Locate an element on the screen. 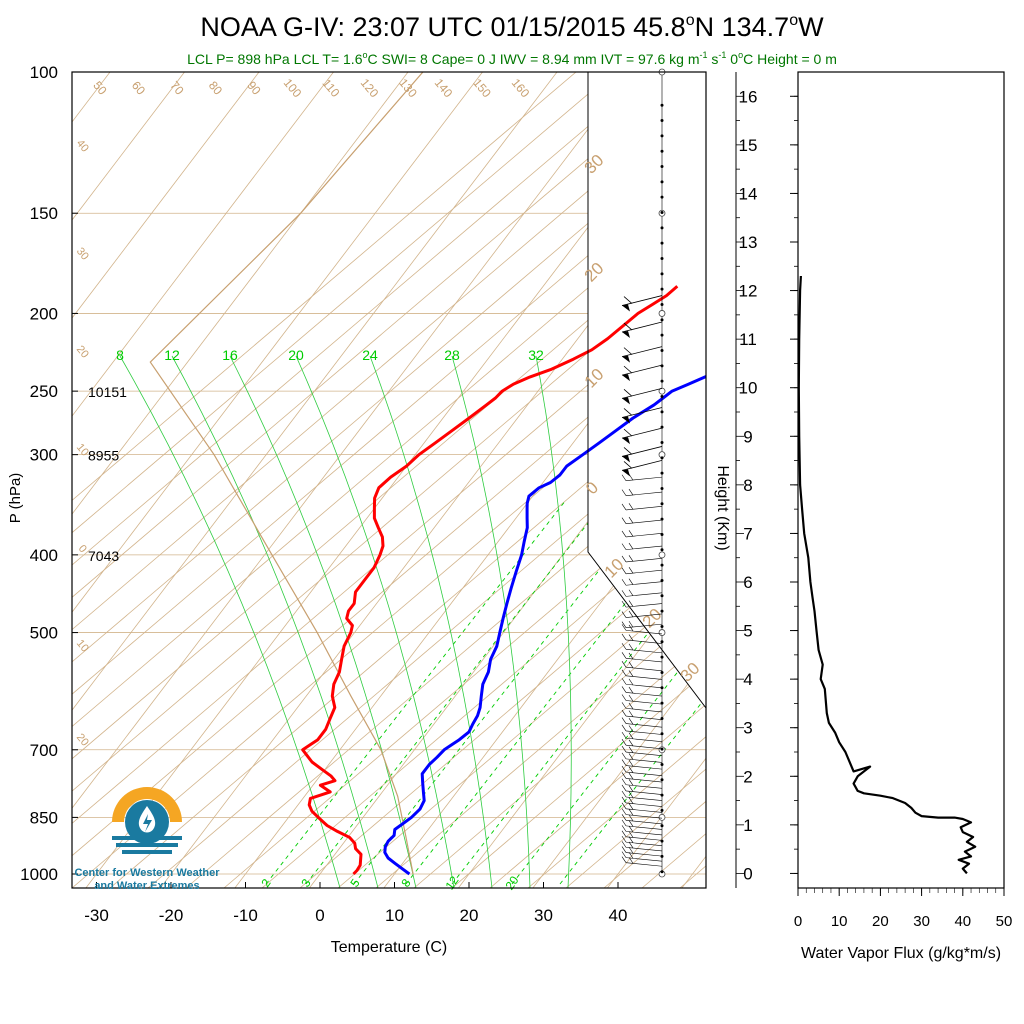 The width and height of the screenshot is (1024, 1024). left-theta-label: 20 is located at coordinates (82, 352).